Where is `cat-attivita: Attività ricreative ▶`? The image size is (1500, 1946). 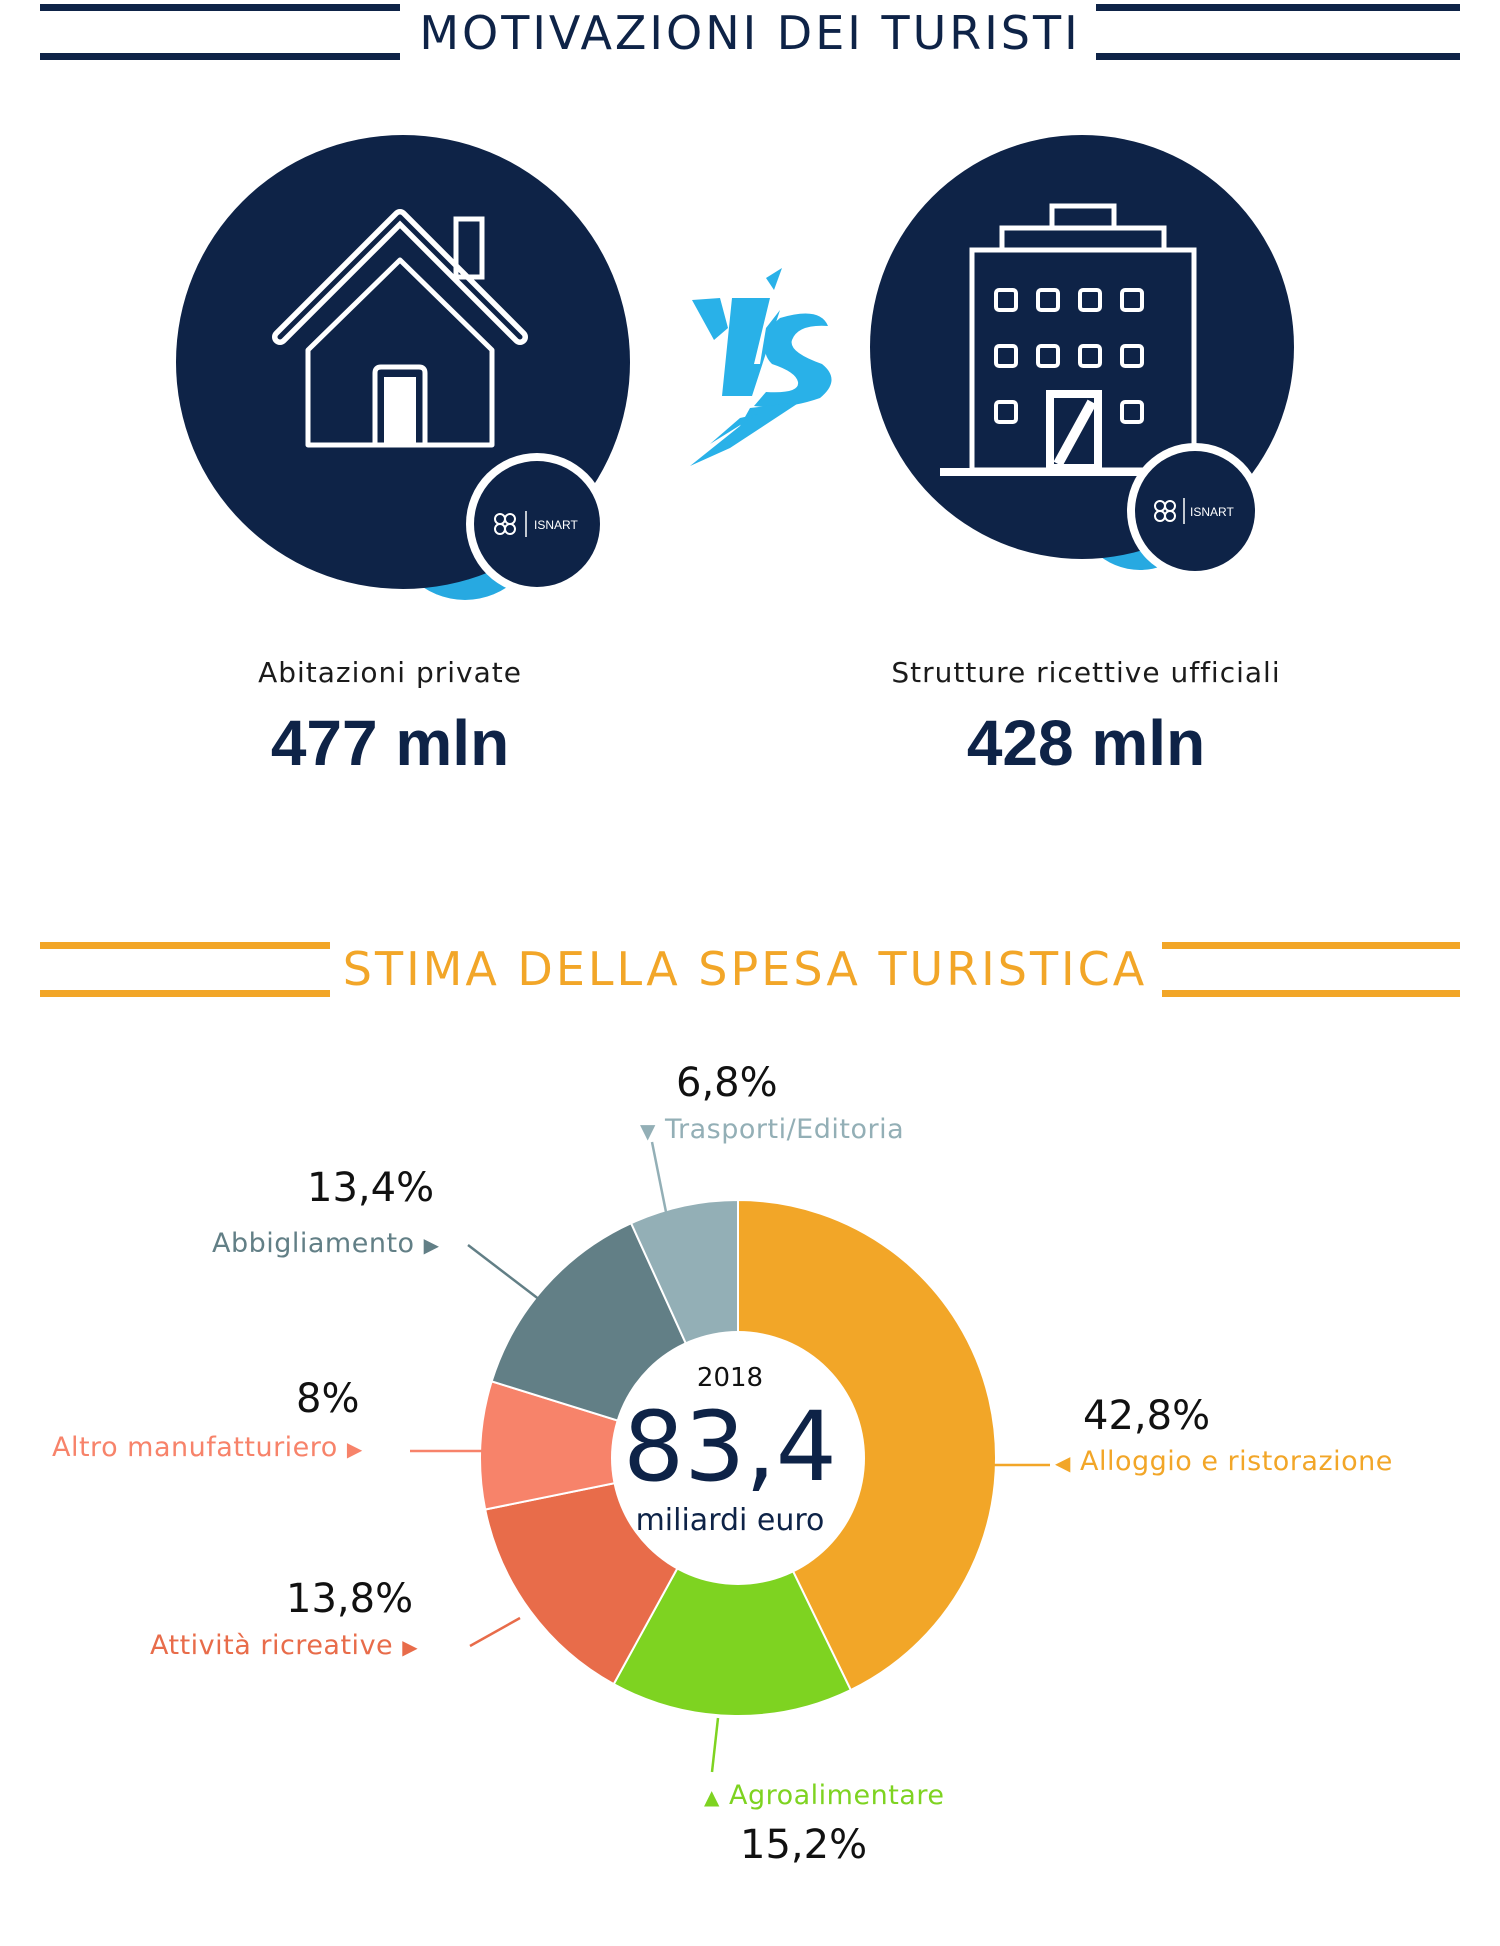
cat-attivita: Attività ricreative ▶ is located at coordinates (284, 1645).